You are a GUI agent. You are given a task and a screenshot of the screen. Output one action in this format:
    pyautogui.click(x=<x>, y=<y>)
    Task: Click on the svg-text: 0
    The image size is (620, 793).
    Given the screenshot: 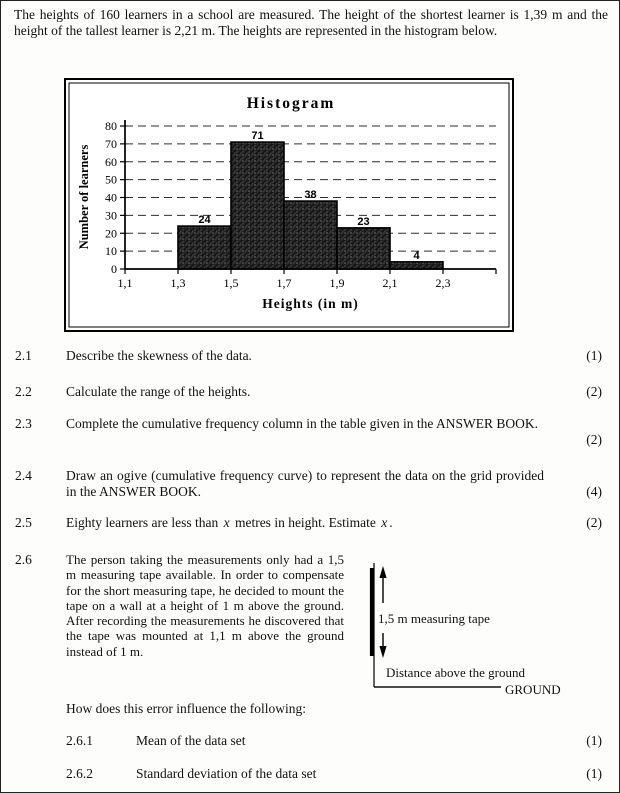 What is the action you would take?
    pyautogui.click(x=114, y=269)
    